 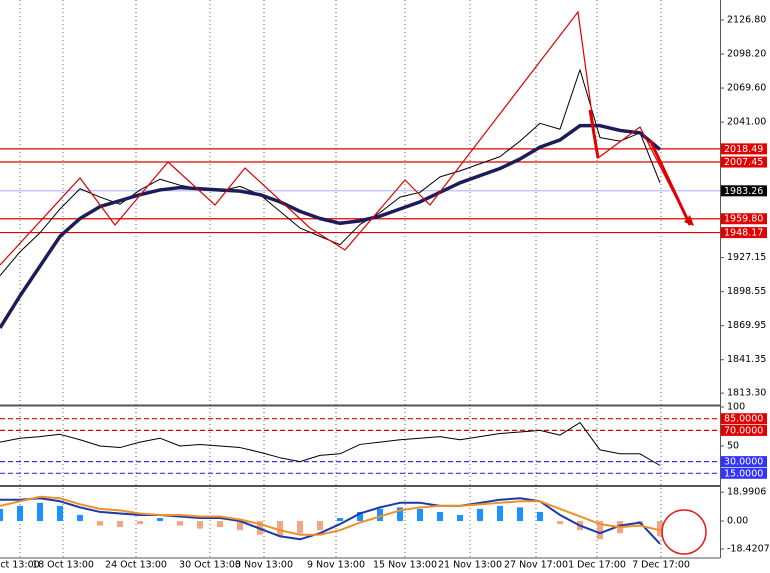 What do you see at coordinates (661, 565) in the screenshot?
I see `x-tick-label: 7 Dec 17:00` at bounding box center [661, 565].